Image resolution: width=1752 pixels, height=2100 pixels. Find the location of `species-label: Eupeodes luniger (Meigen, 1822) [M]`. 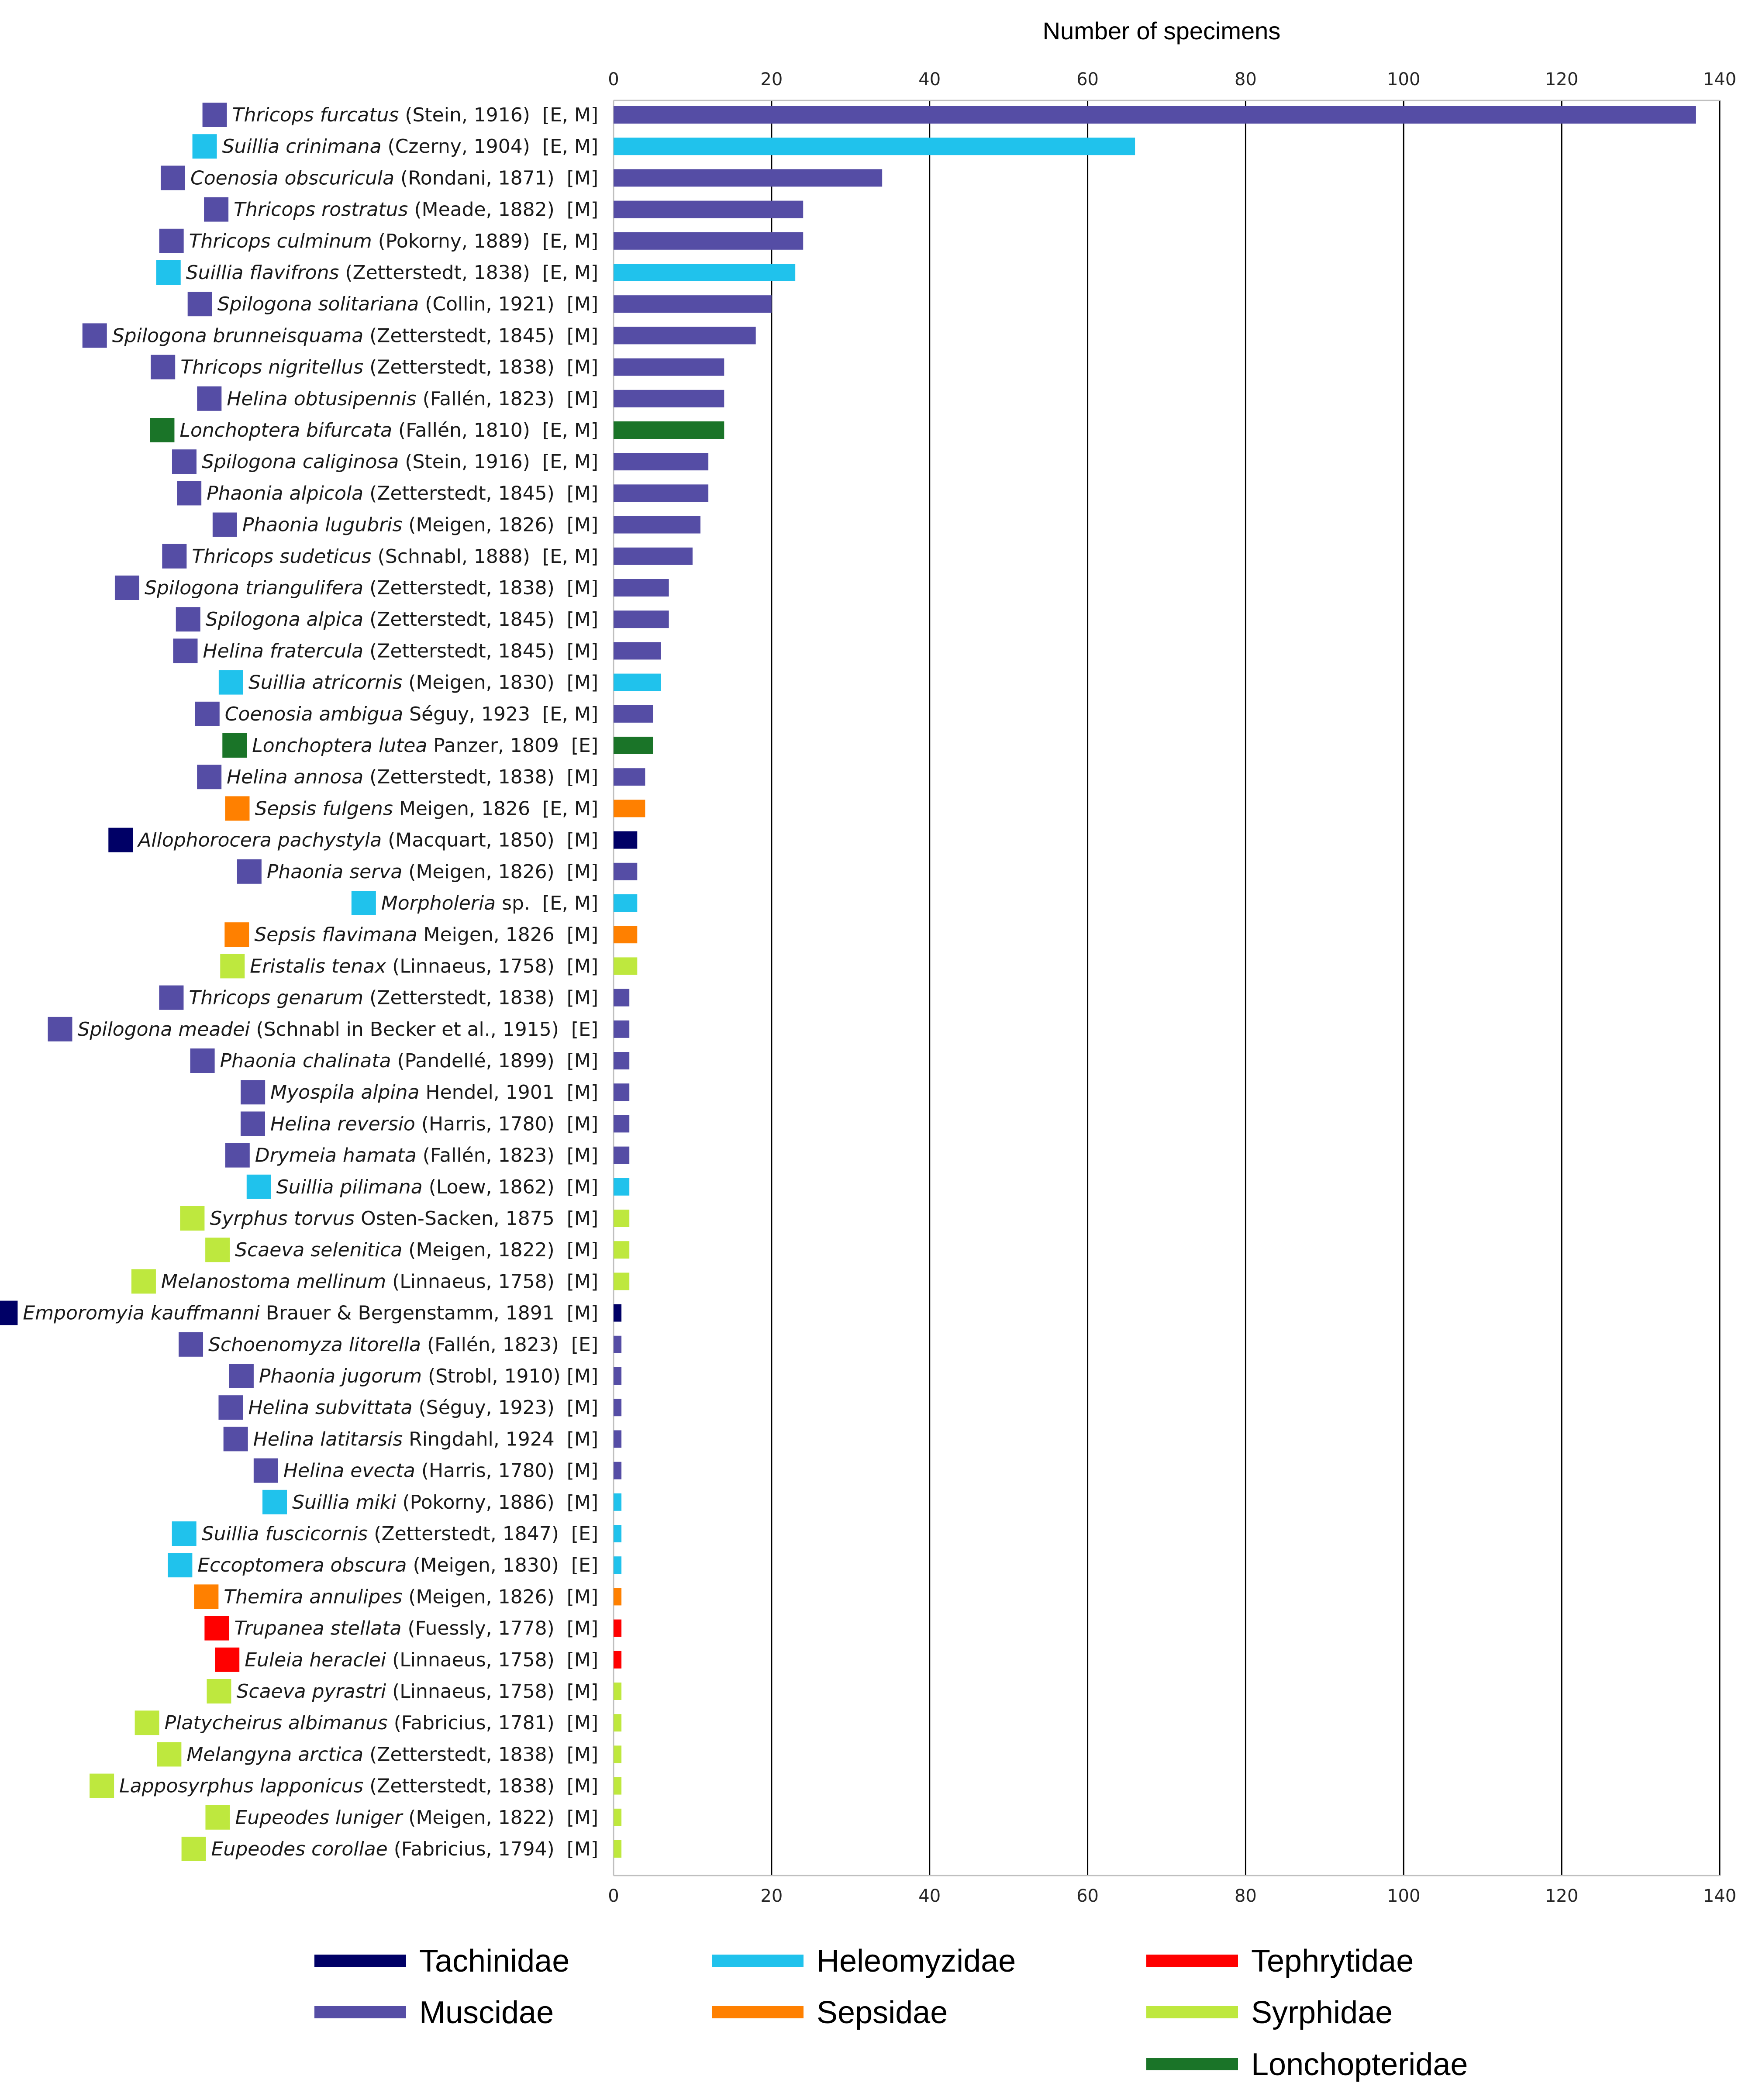

species-label: Eupeodes luniger (Meigen, 1822) [M] is located at coordinates (416, 1818).